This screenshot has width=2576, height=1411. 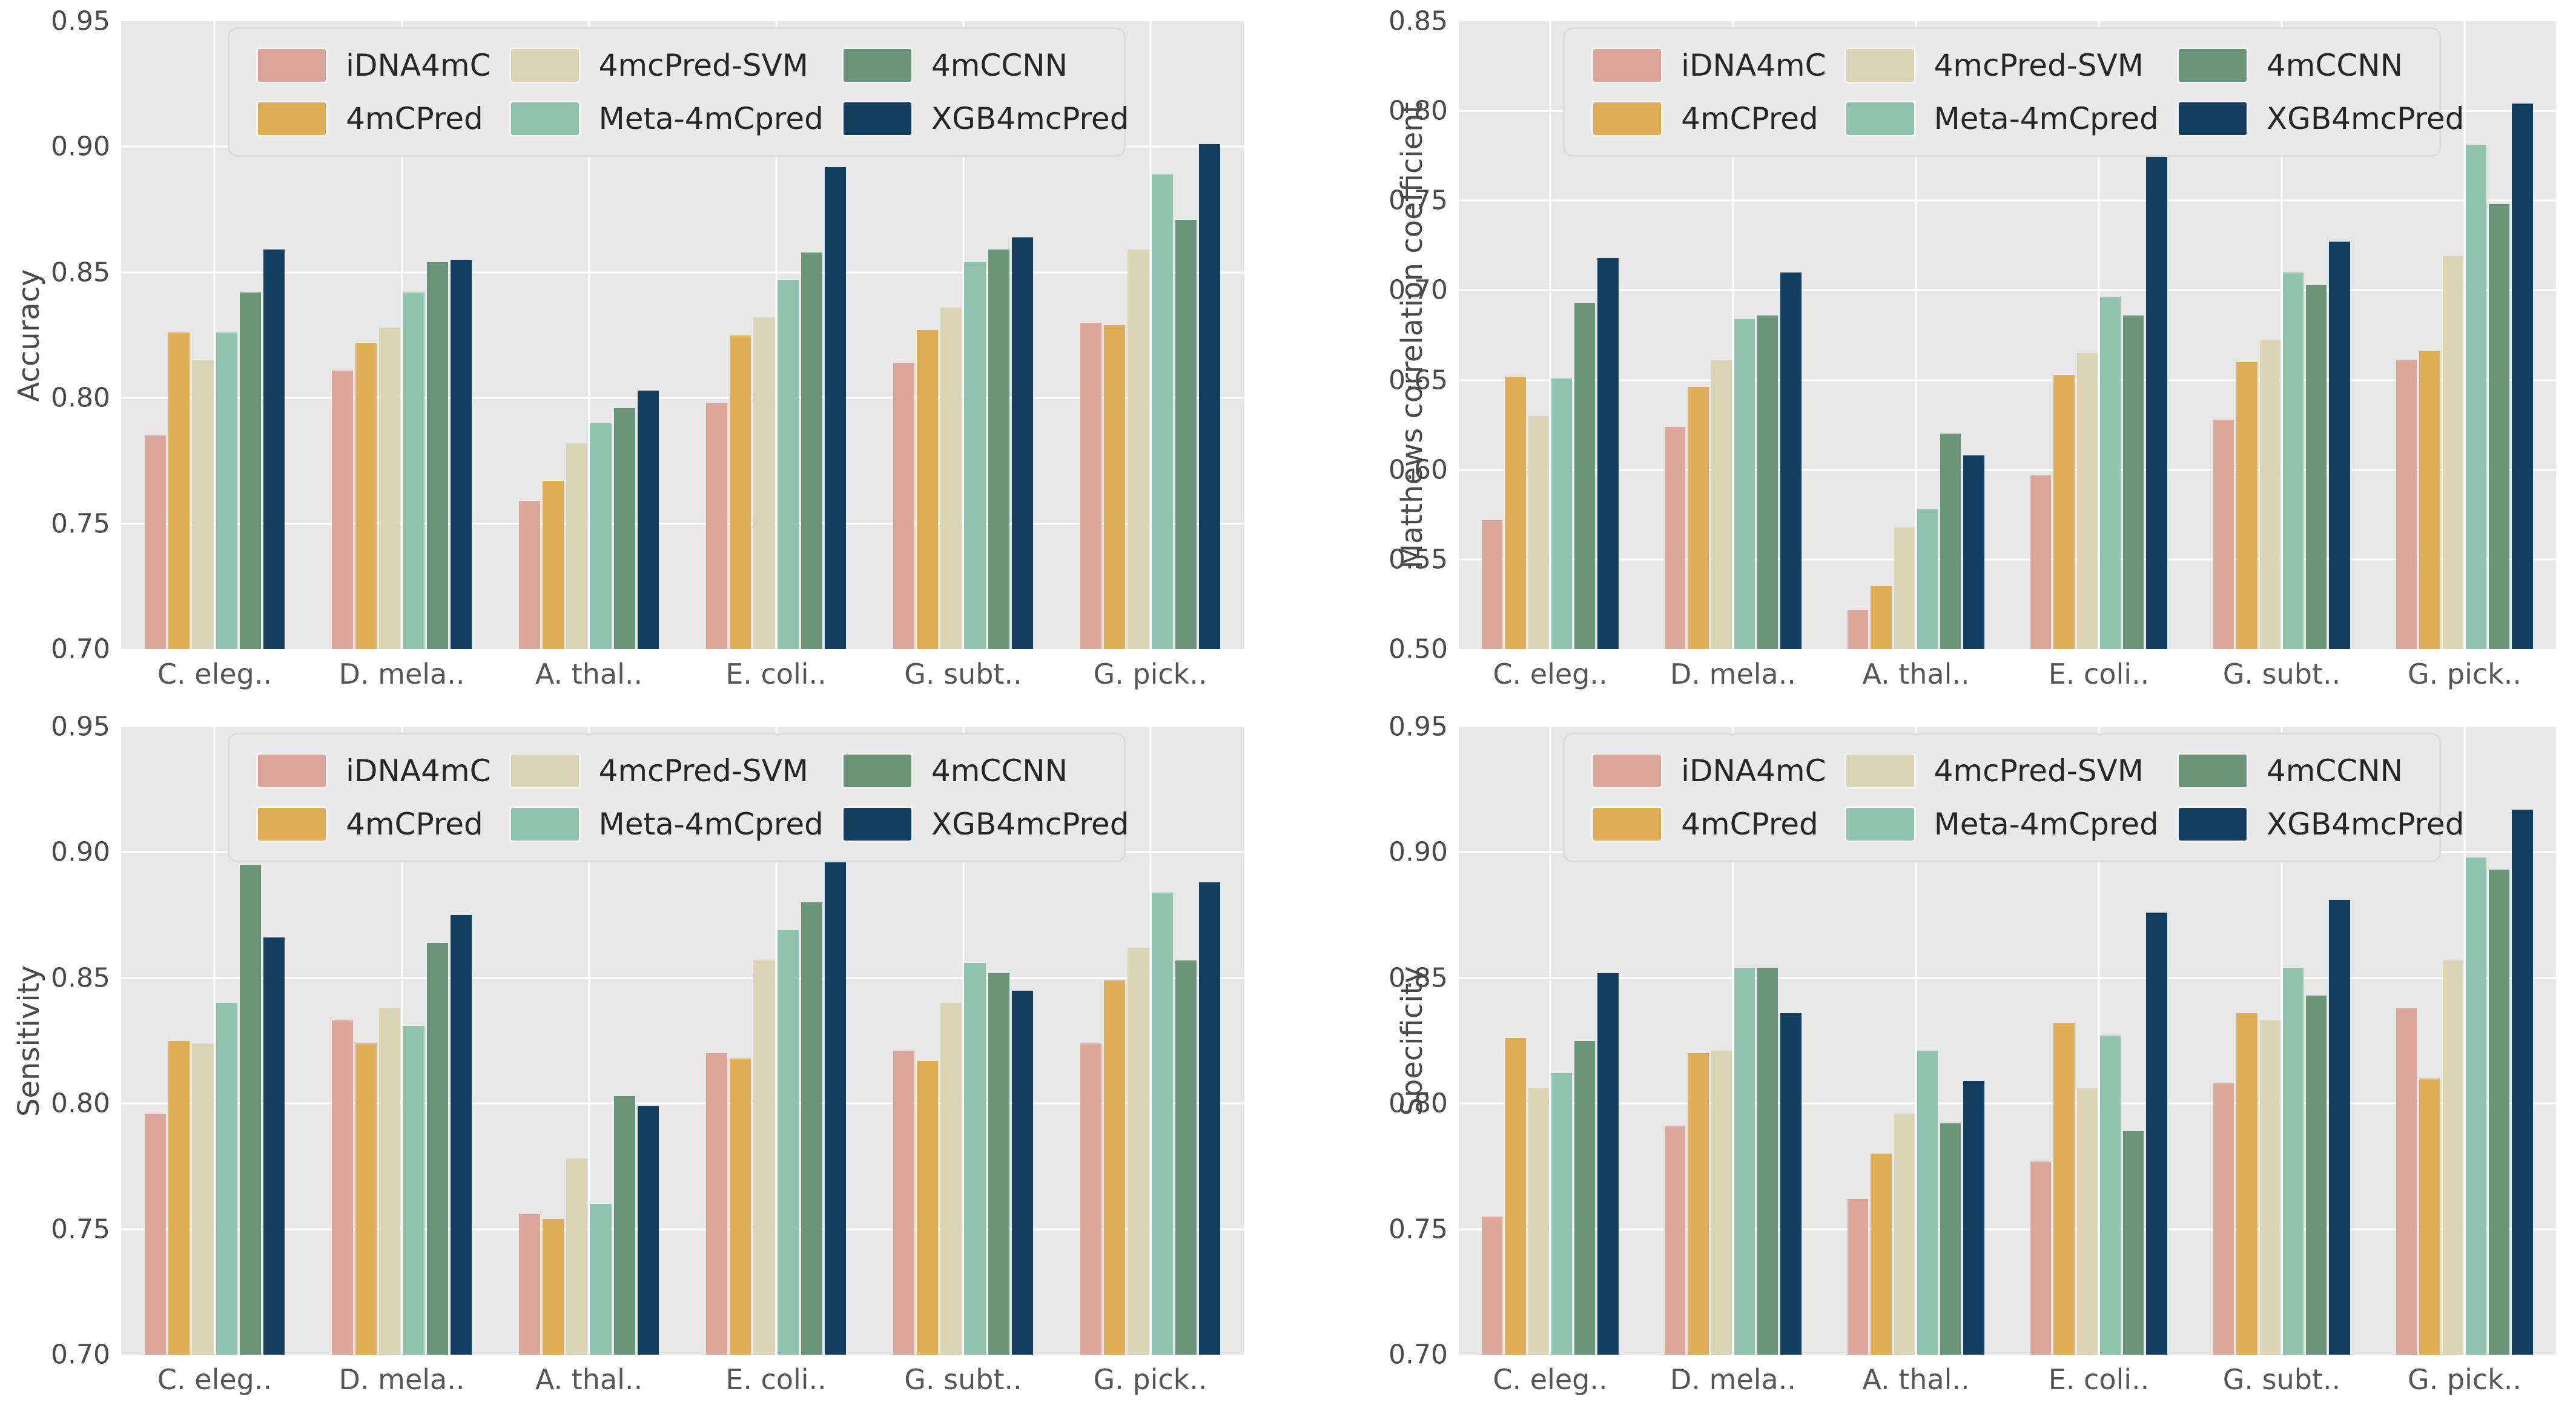 I want to click on legend-item: 4mCPred, so click(x=373, y=824).